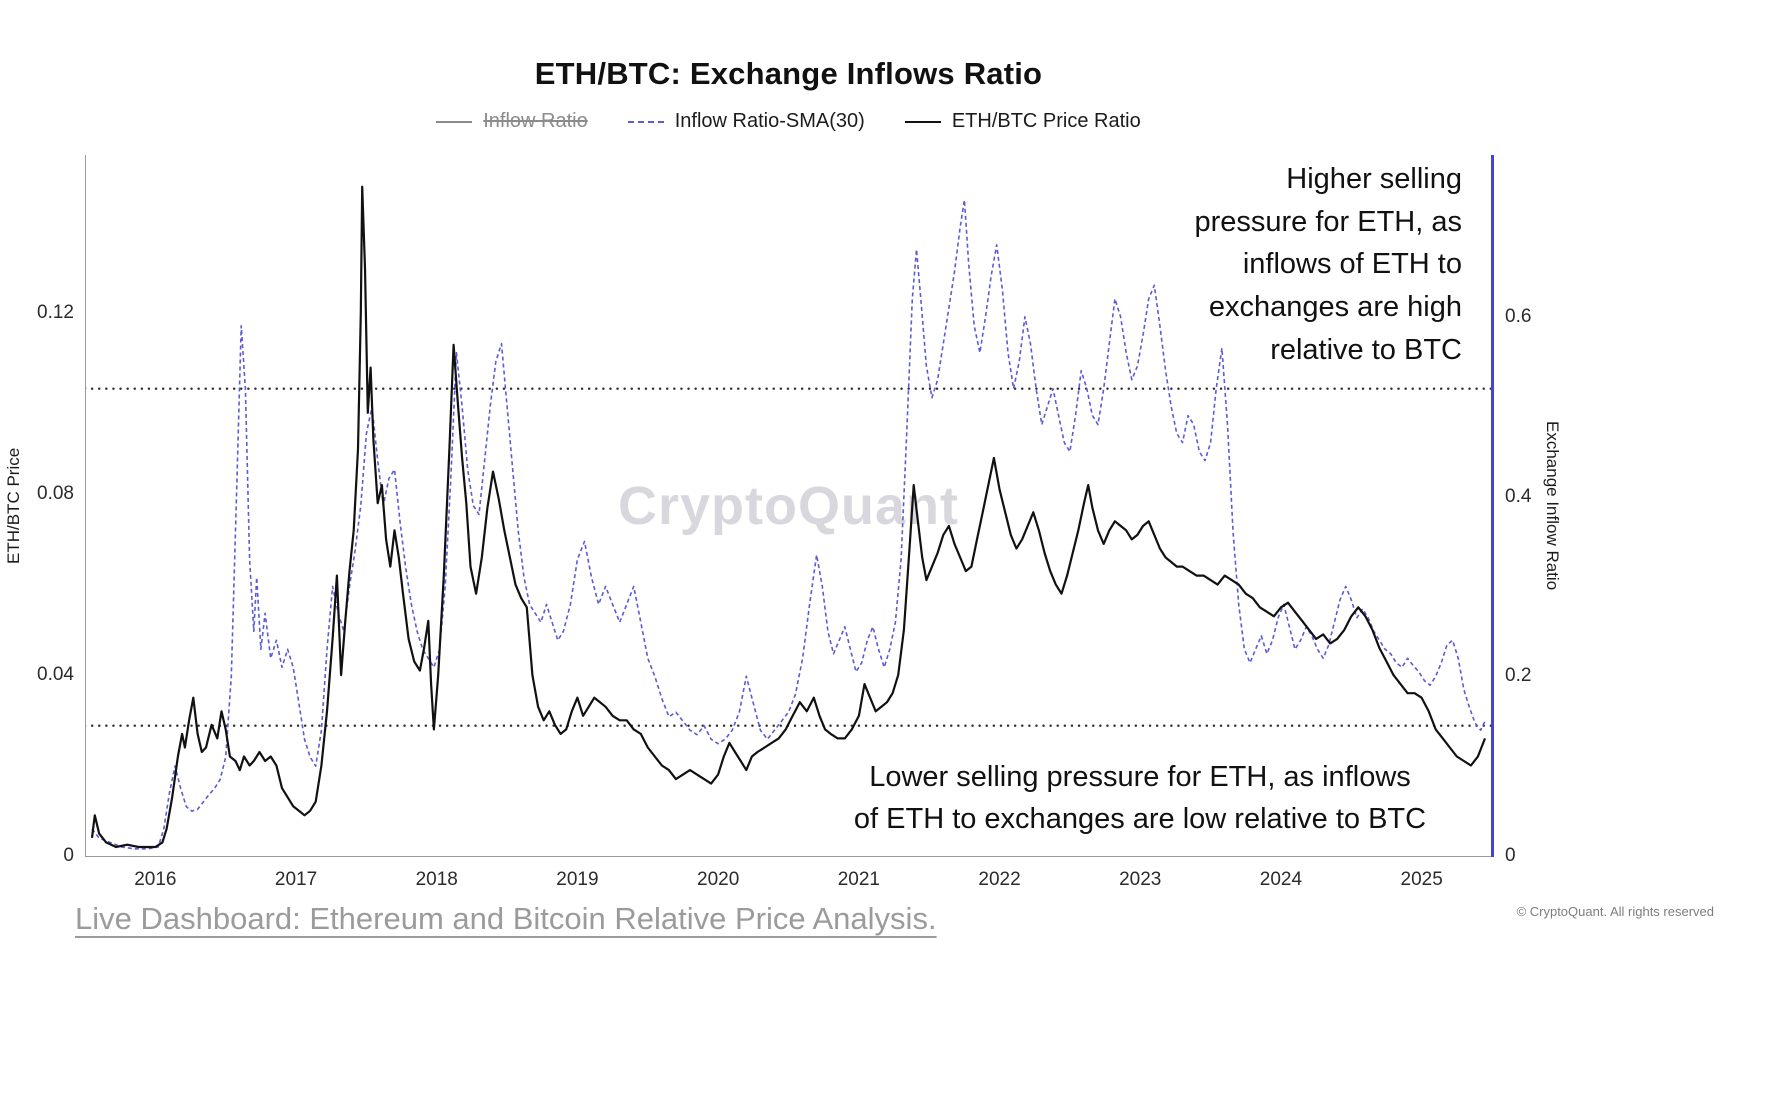 This screenshot has width=1787, height=1107. What do you see at coordinates (85, 505) in the screenshot?
I see `left-axis-spine` at bounding box center [85, 505].